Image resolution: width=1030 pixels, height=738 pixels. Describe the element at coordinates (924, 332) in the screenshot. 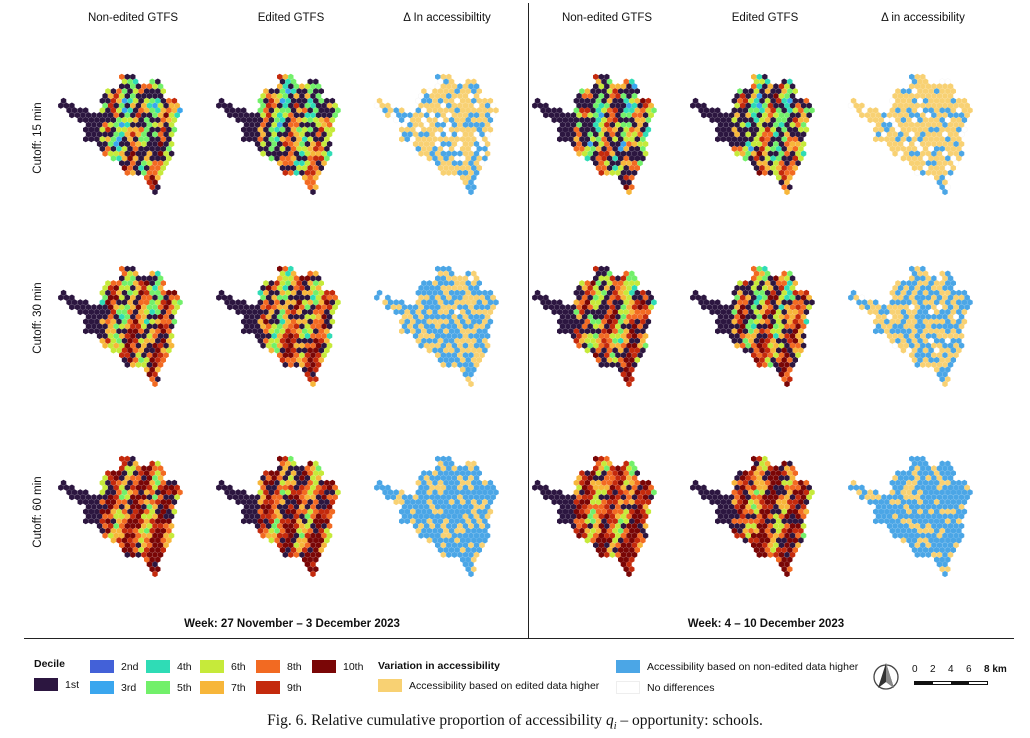

I see `map-panel-row2-col6` at that location.